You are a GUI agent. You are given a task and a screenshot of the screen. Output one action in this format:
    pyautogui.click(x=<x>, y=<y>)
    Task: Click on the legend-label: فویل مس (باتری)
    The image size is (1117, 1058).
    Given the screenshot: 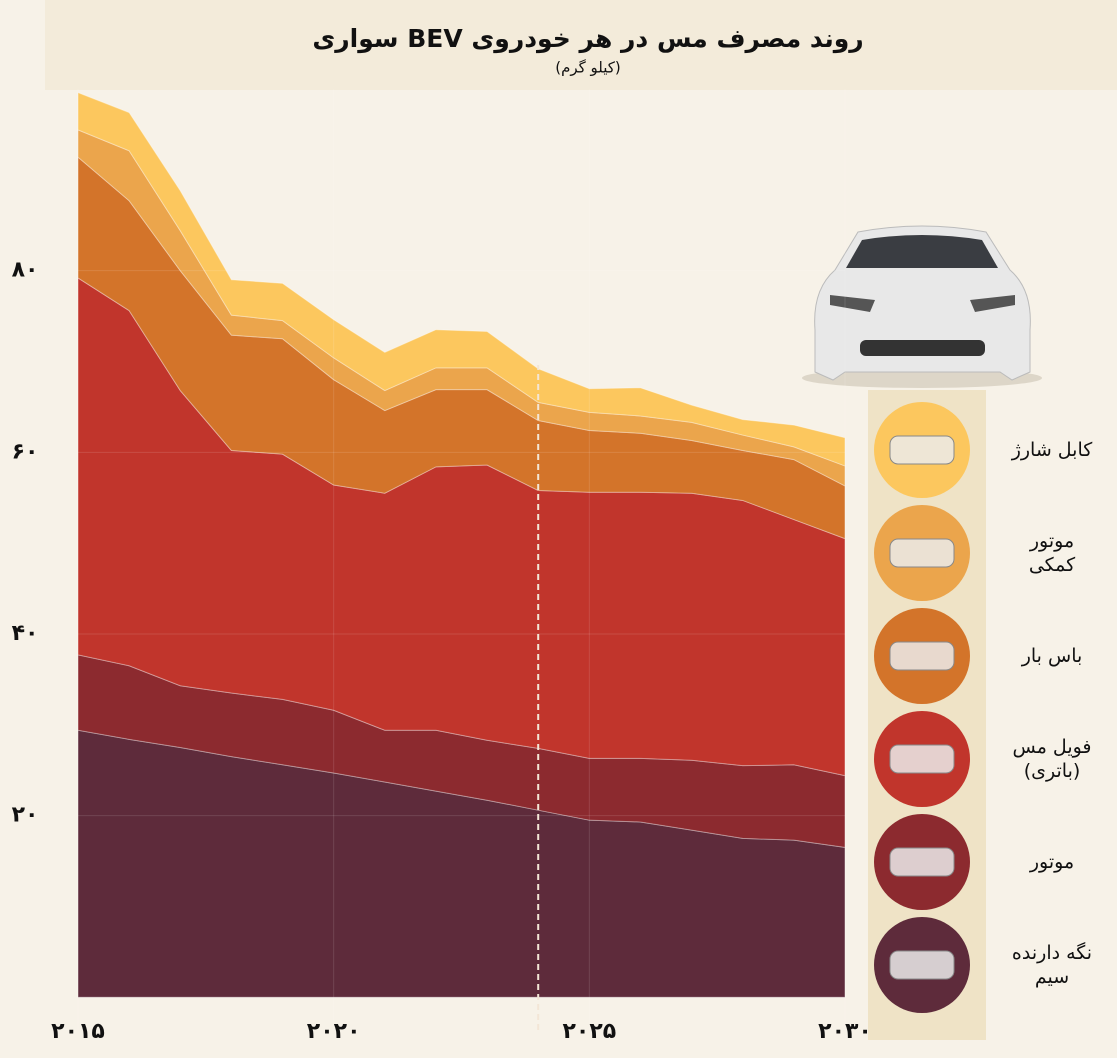 What is the action you would take?
    pyautogui.click(x=1052, y=759)
    